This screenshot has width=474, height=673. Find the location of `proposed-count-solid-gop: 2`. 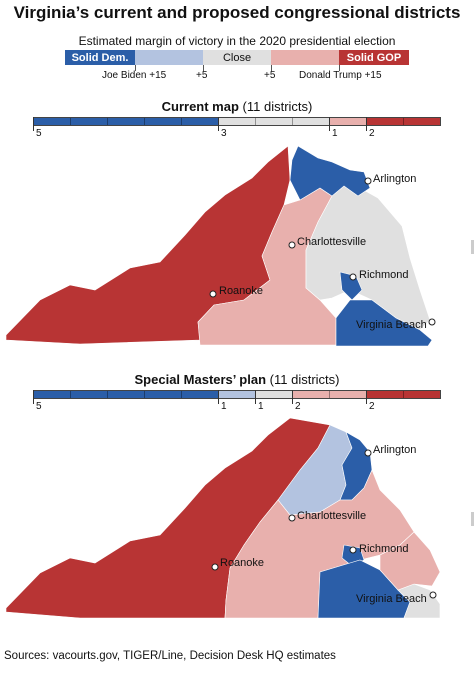

proposed-count-solid-gop: 2 is located at coordinates (372, 406).